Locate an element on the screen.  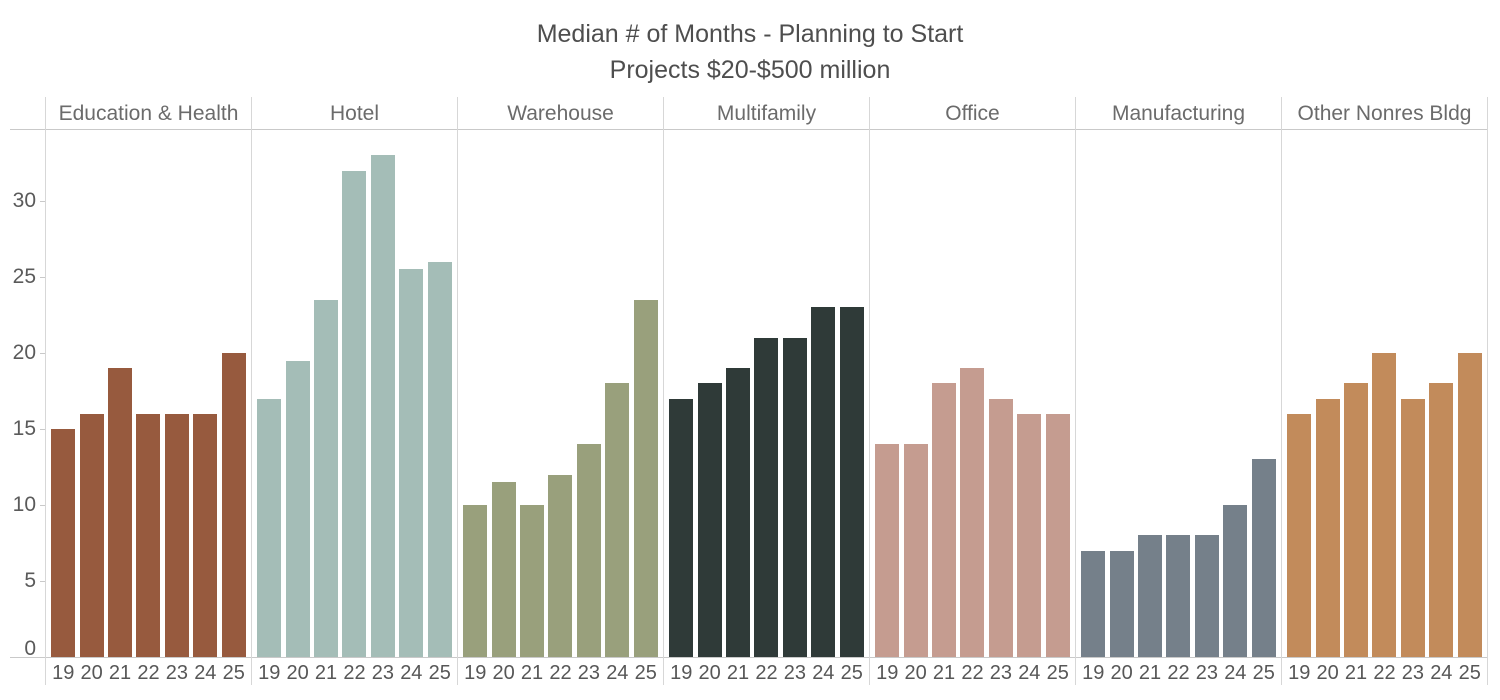
category-header: Manufacturing is located at coordinates (1178, 113).